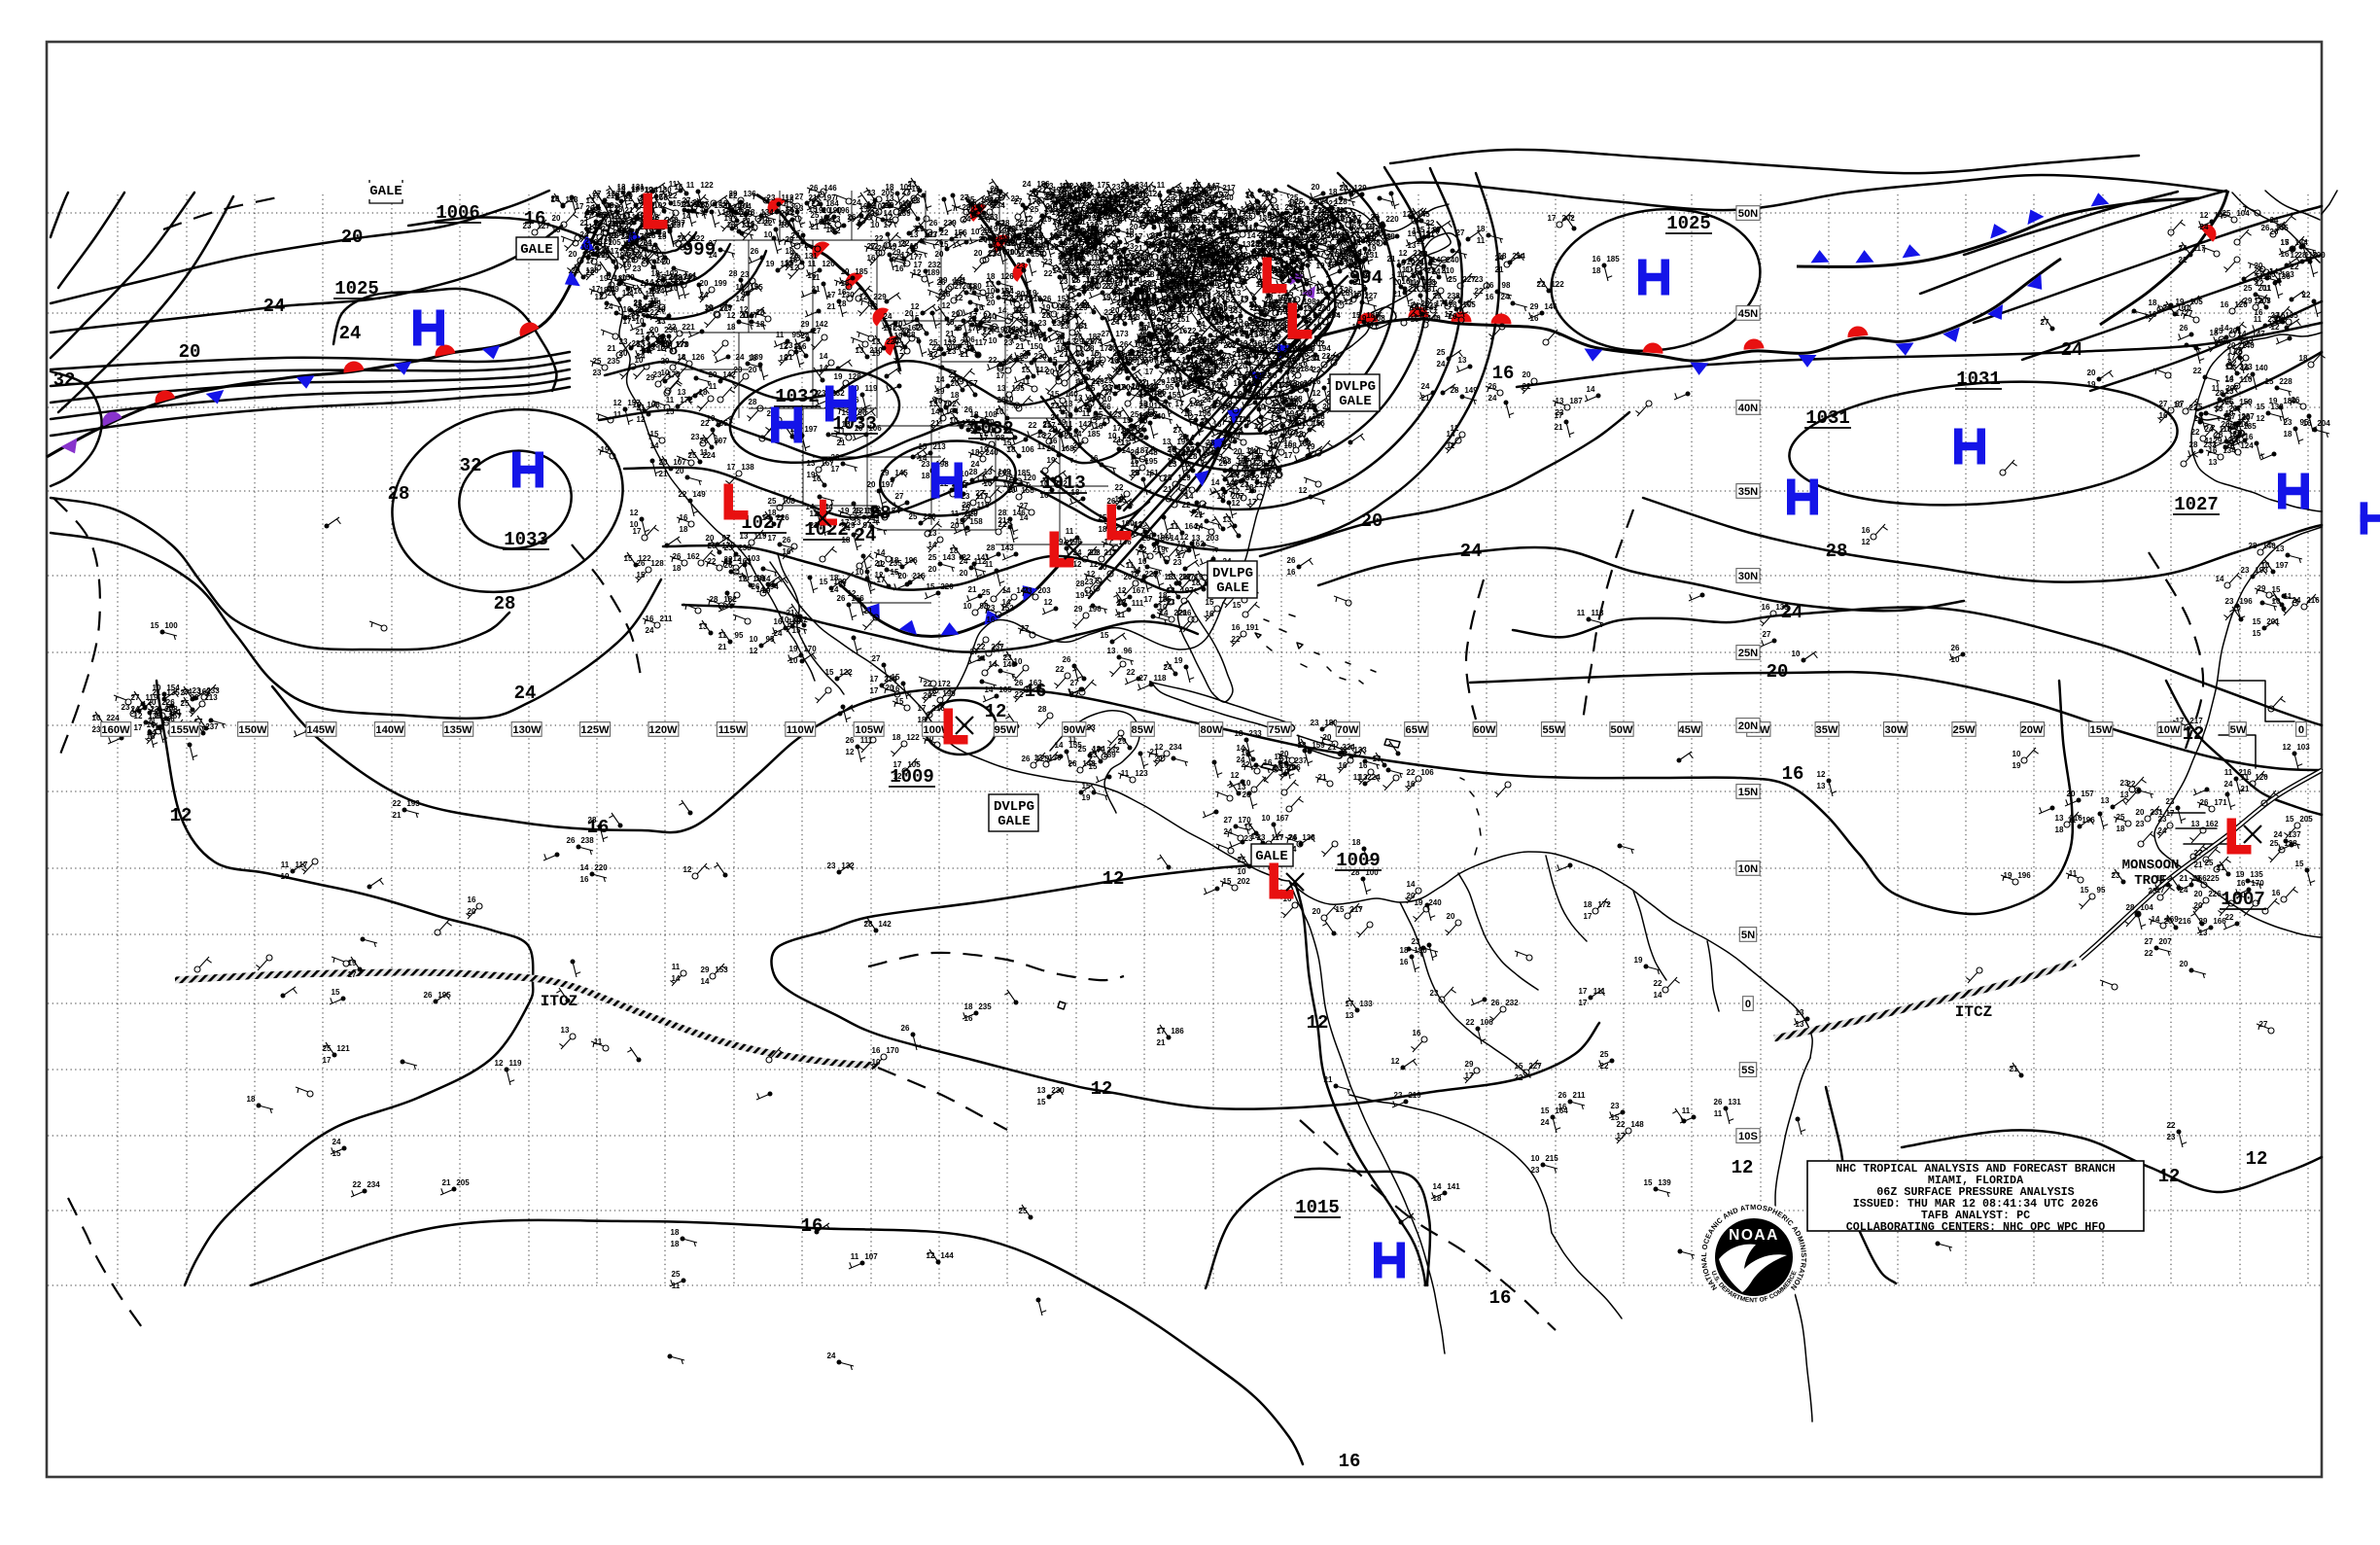 This screenshot has width=2380, height=1545. What do you see at coordinates (1160, 393) in the screenshot?
I see `svg-text: 105` at bounding box center [1160, 393].